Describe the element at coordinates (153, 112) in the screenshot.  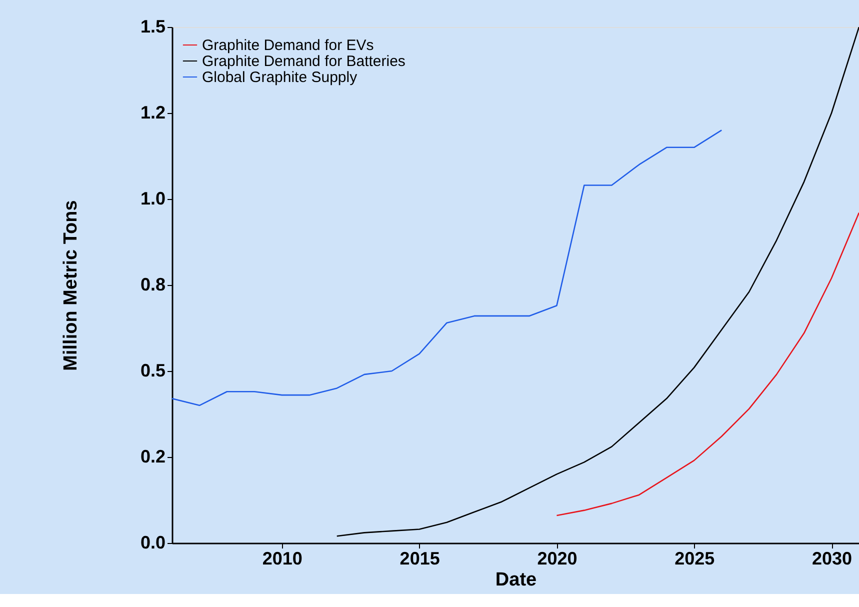
I see `y-tick-label: 1.2` at that location.